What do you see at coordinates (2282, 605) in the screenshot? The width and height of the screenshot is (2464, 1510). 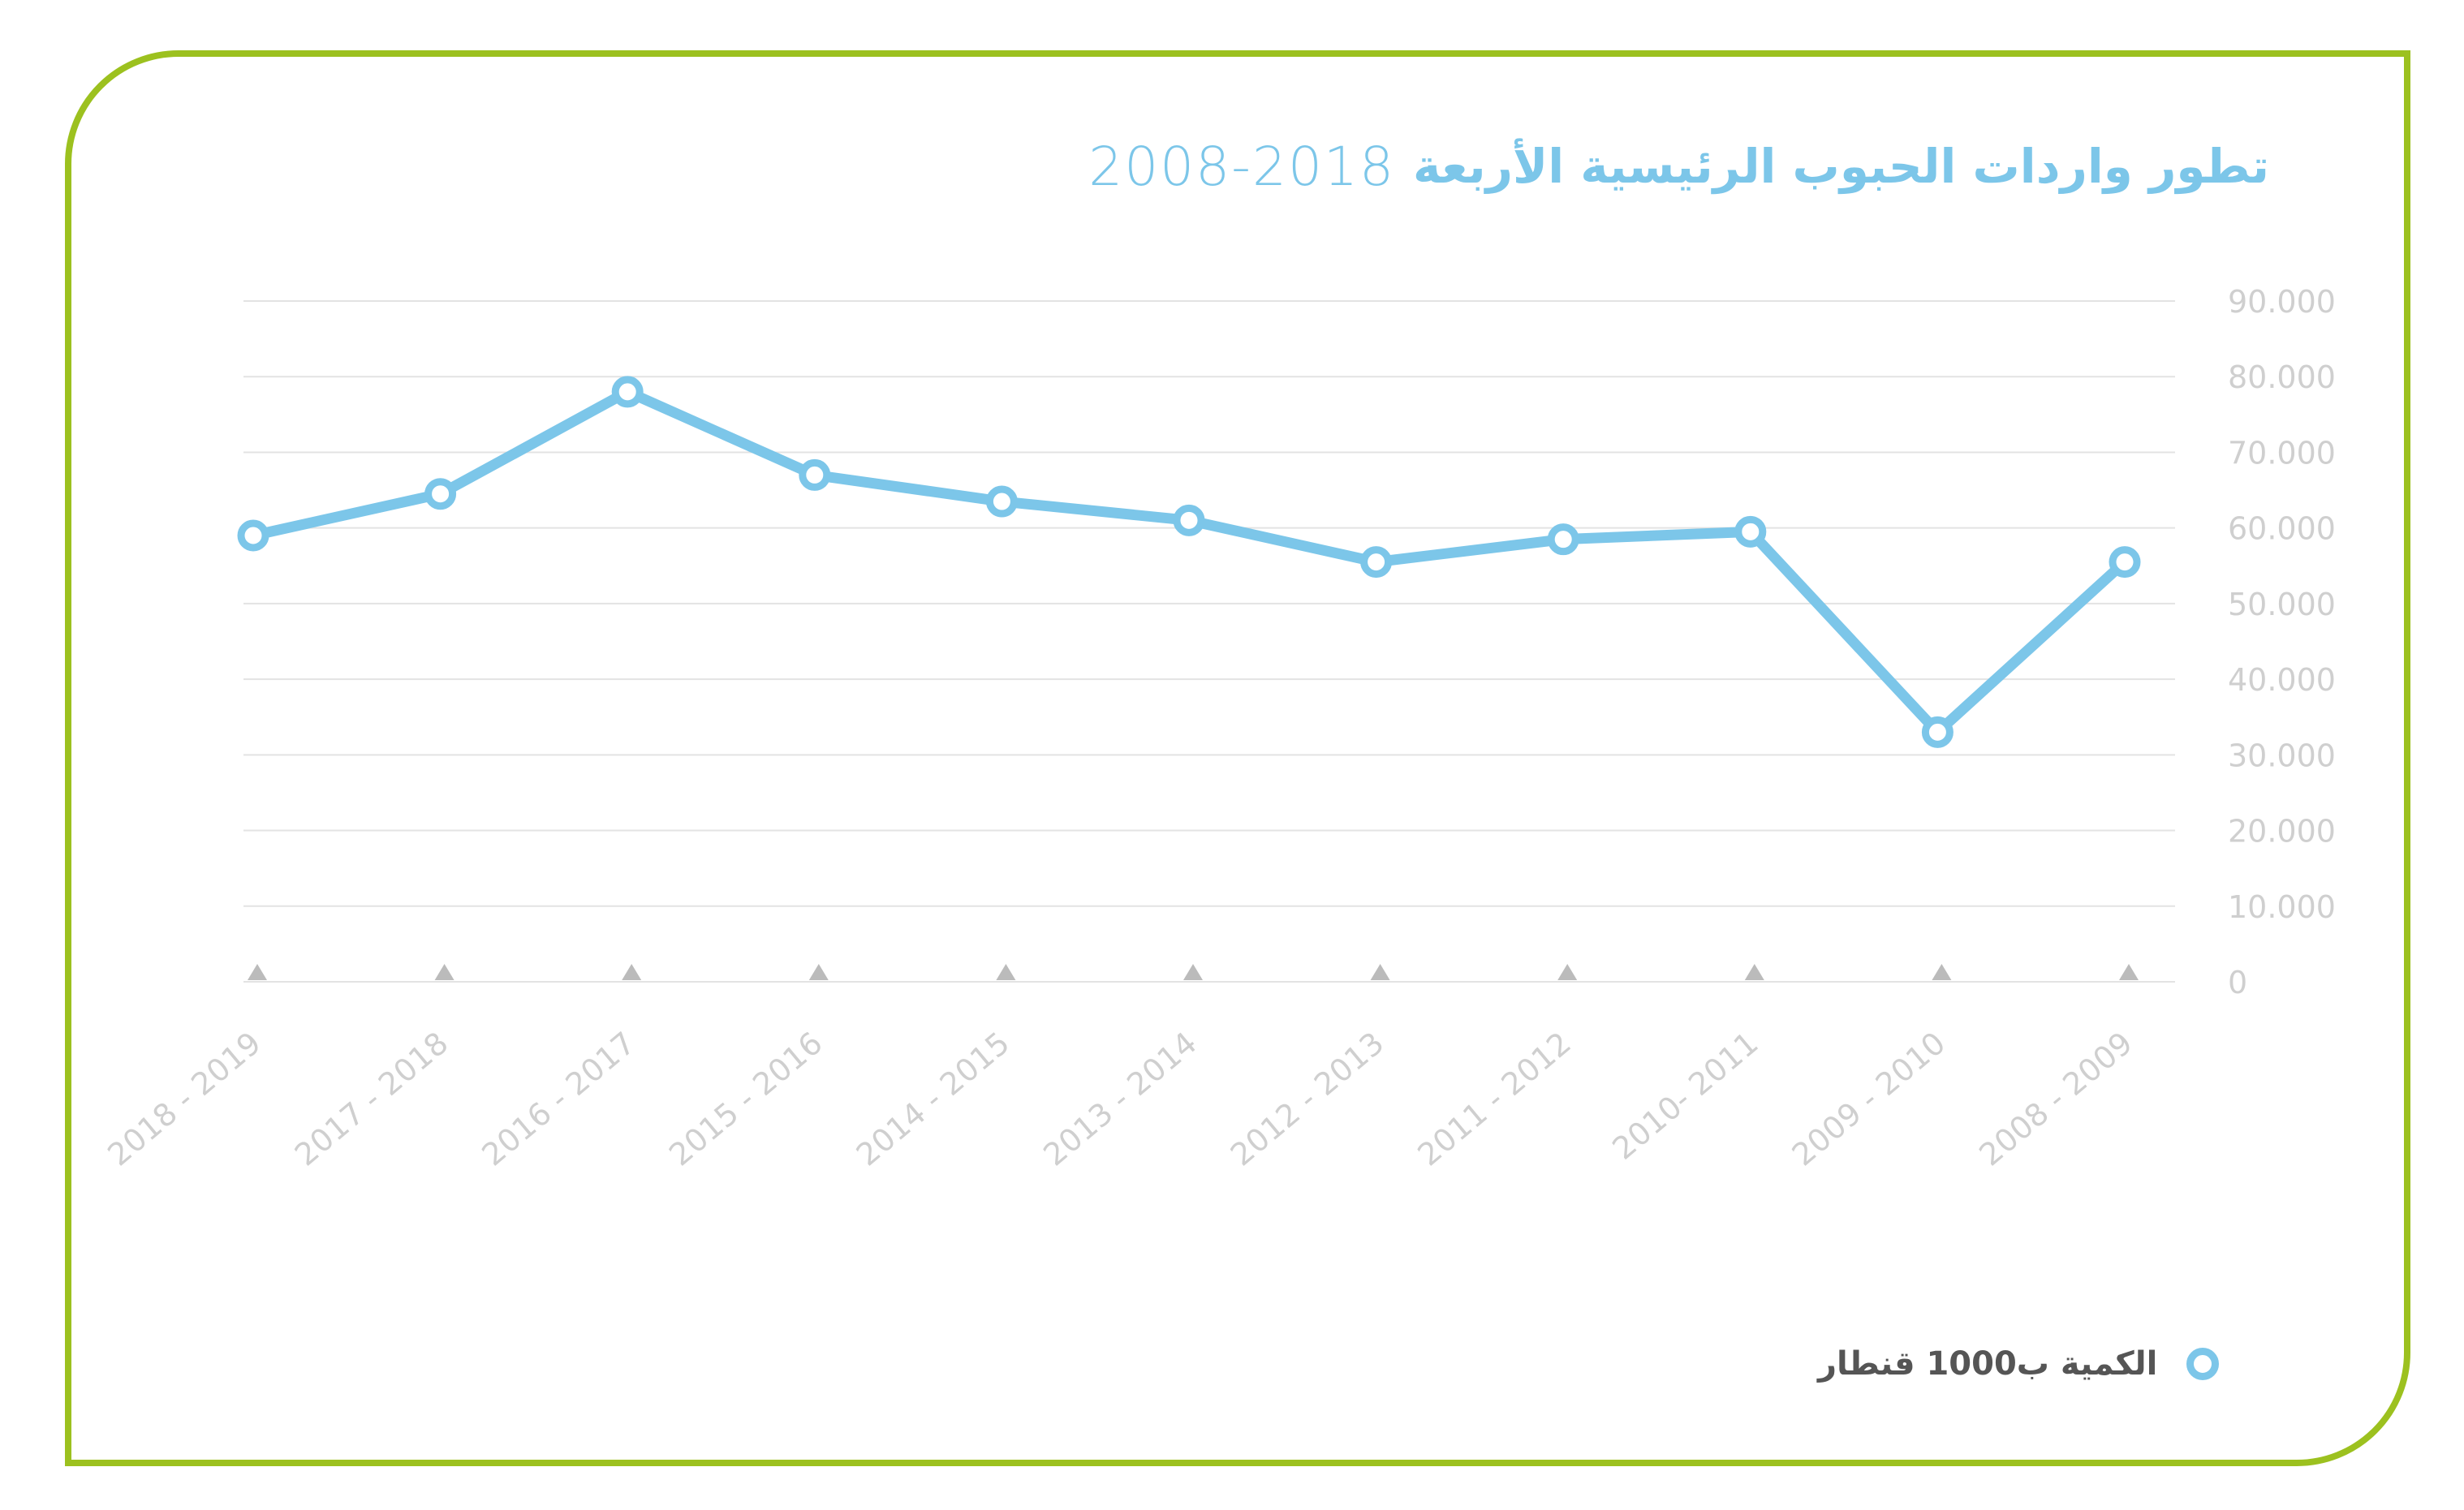 I see `y-tick-label: 50.000` at bounding box center [2282, 605].